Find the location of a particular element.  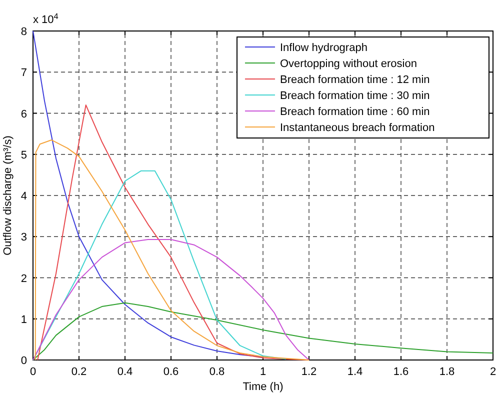

x-tick-label: 1.2 is located at coordinates (309, 372).